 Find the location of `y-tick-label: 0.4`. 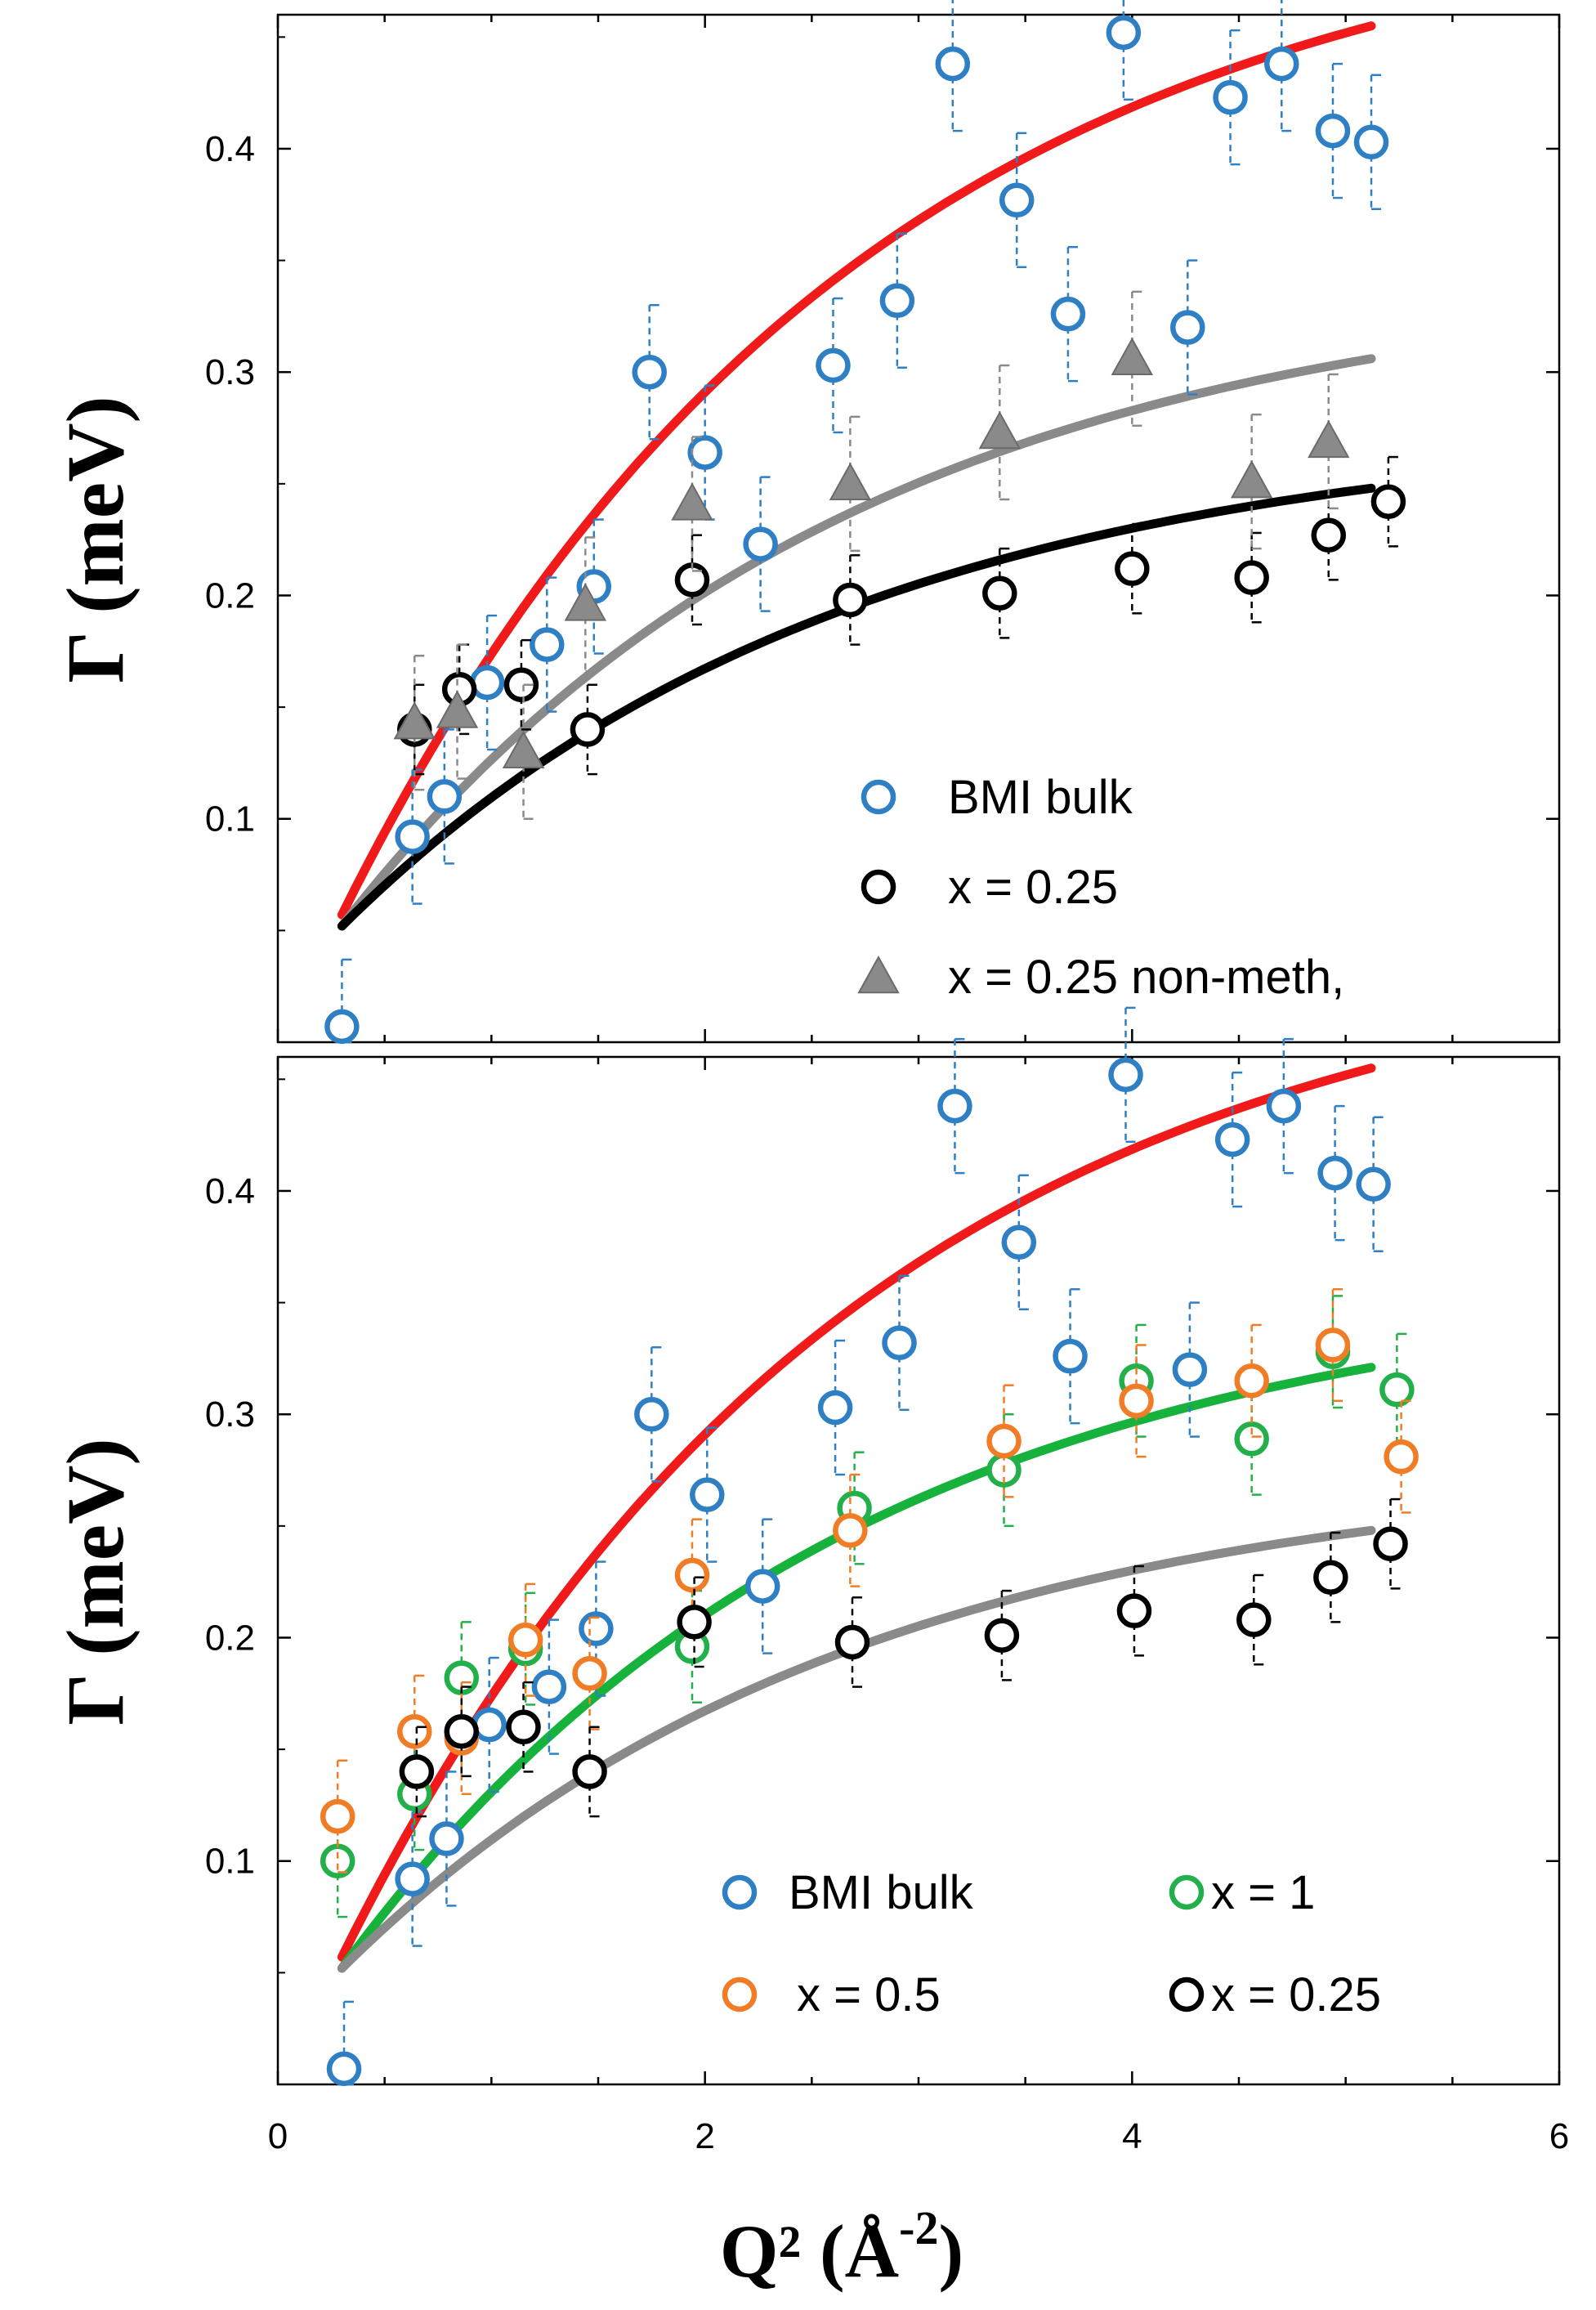

y-tick-label: 0.4 is located at coordinates (230, 149).